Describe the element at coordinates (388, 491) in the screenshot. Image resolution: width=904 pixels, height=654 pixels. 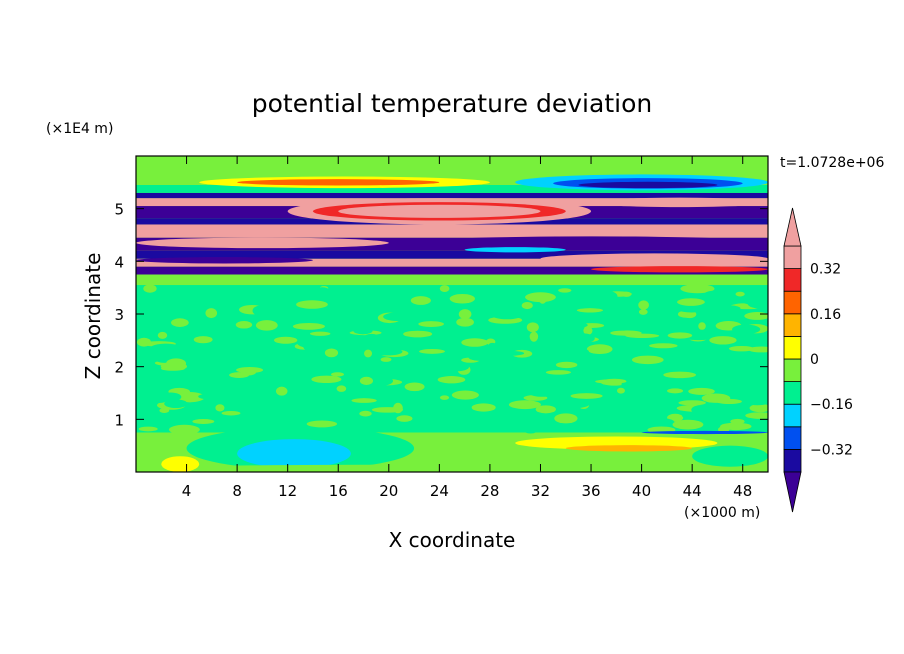
I see `x-tick-label: 20` at that location.